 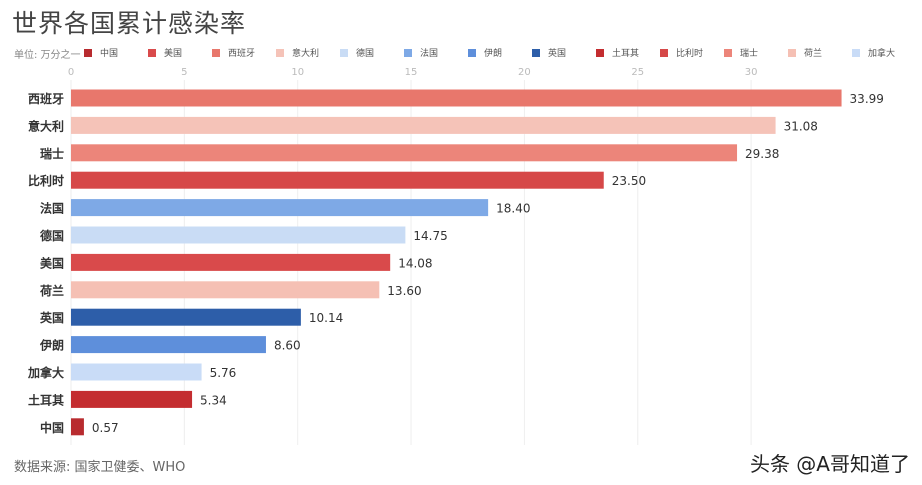 What do you see at coordinates (100, 467) in the screenshot?
I see `source-note: 数据来源: 国家卫健委、WHO` at bounding box center [100, 467].